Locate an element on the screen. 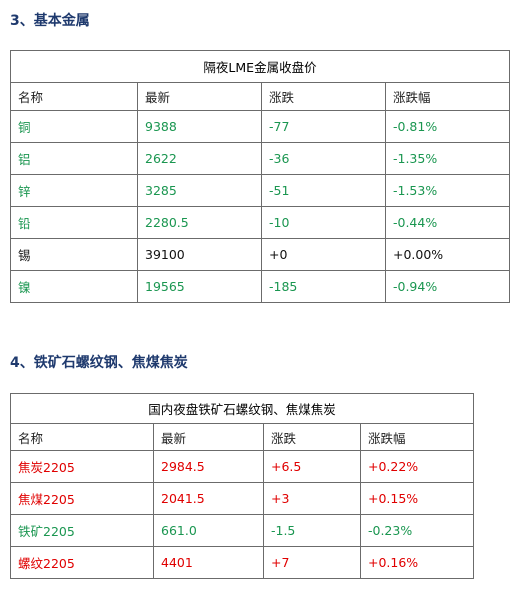 This screenshot has width=517, height=593. cell: 19565 is located at coordinates (199, 286).